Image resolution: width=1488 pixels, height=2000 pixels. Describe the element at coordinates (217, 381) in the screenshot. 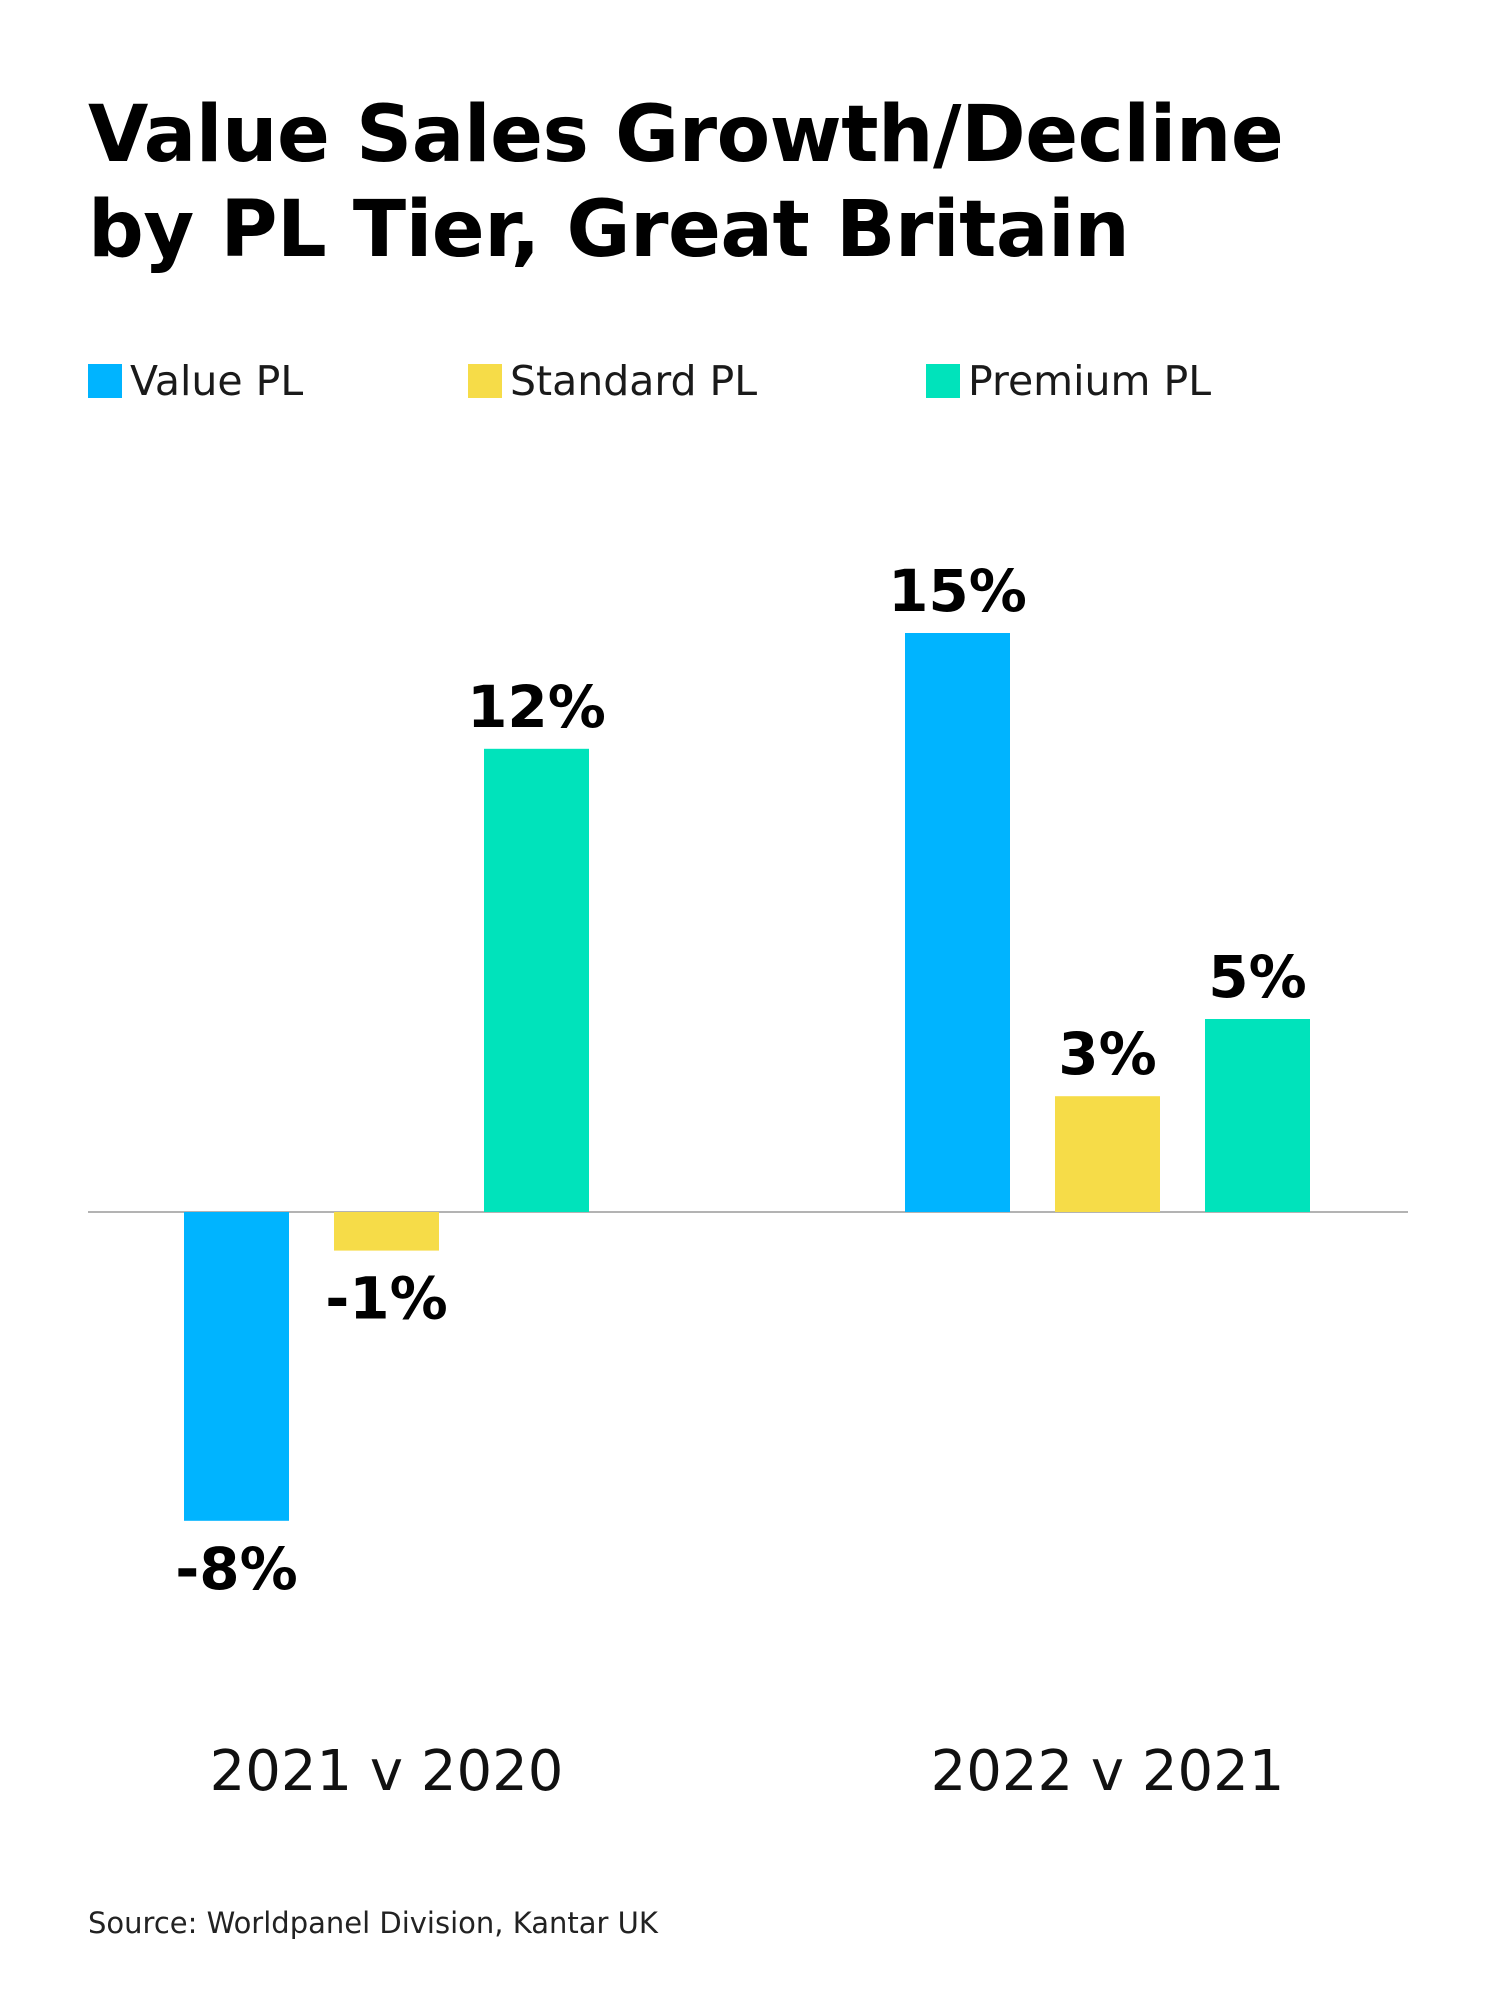

I see `legend-label-value-pl: Value PL` at that location.